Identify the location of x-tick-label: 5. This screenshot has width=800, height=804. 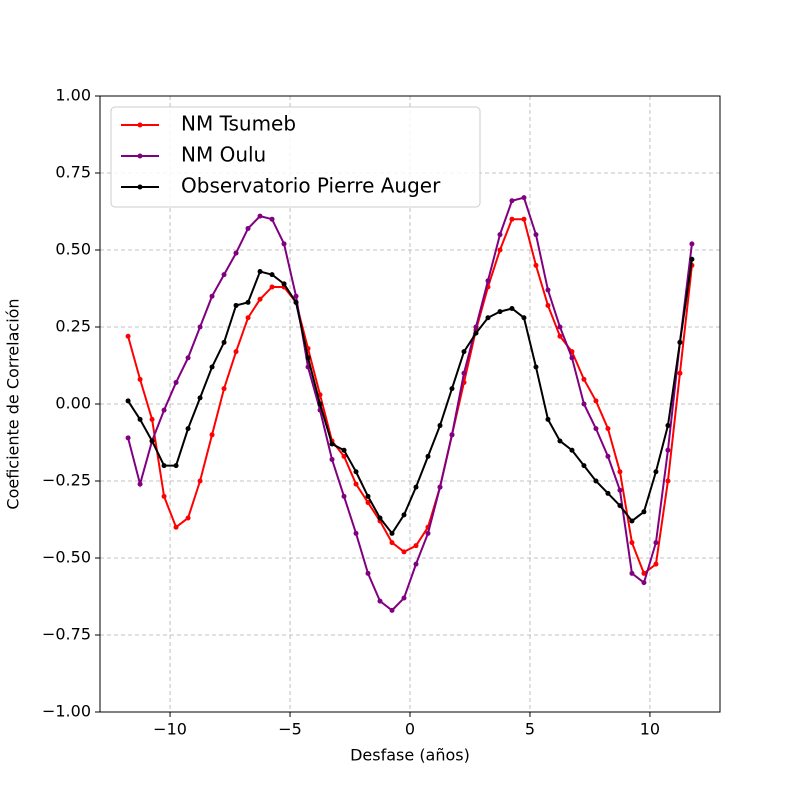
(530, 729).